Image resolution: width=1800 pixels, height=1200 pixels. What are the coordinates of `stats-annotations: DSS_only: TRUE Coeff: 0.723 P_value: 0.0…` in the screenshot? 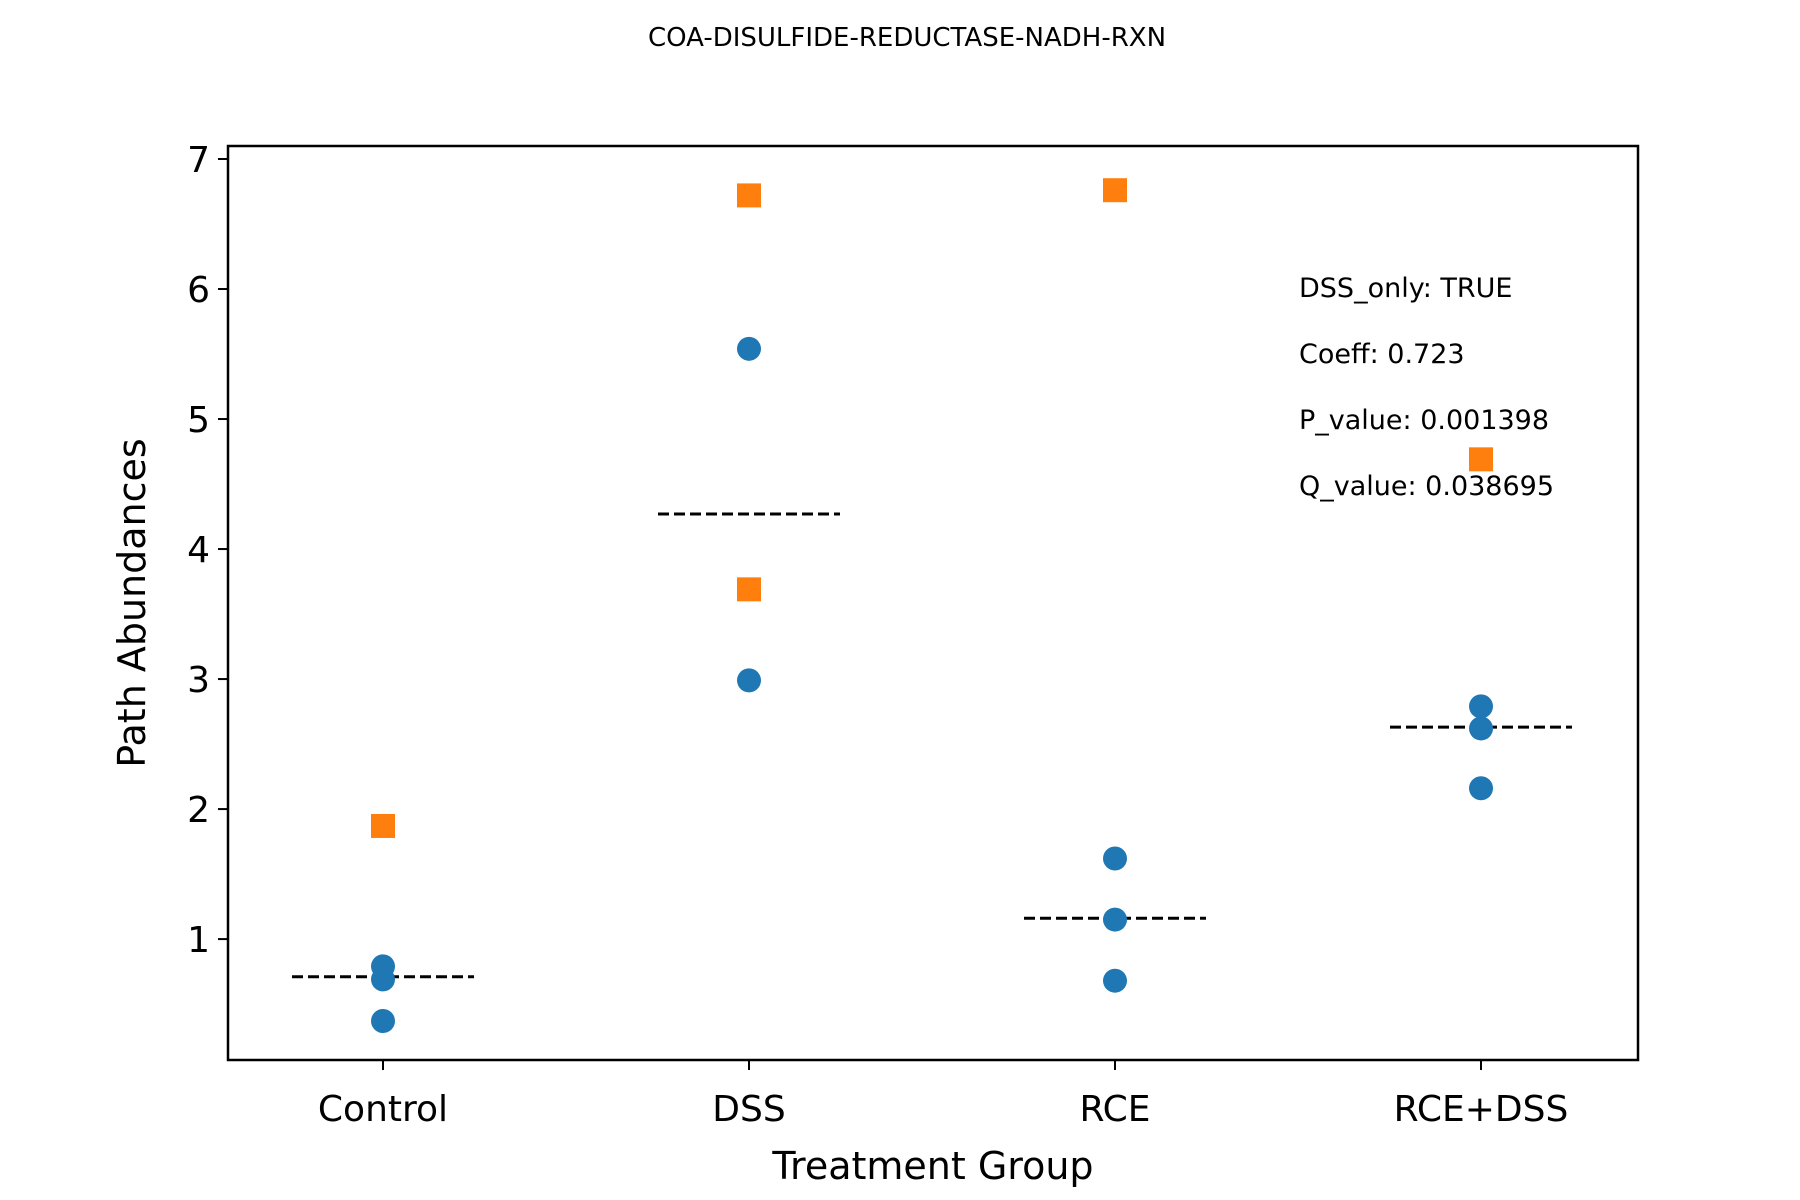 It's located at (1426, 387).